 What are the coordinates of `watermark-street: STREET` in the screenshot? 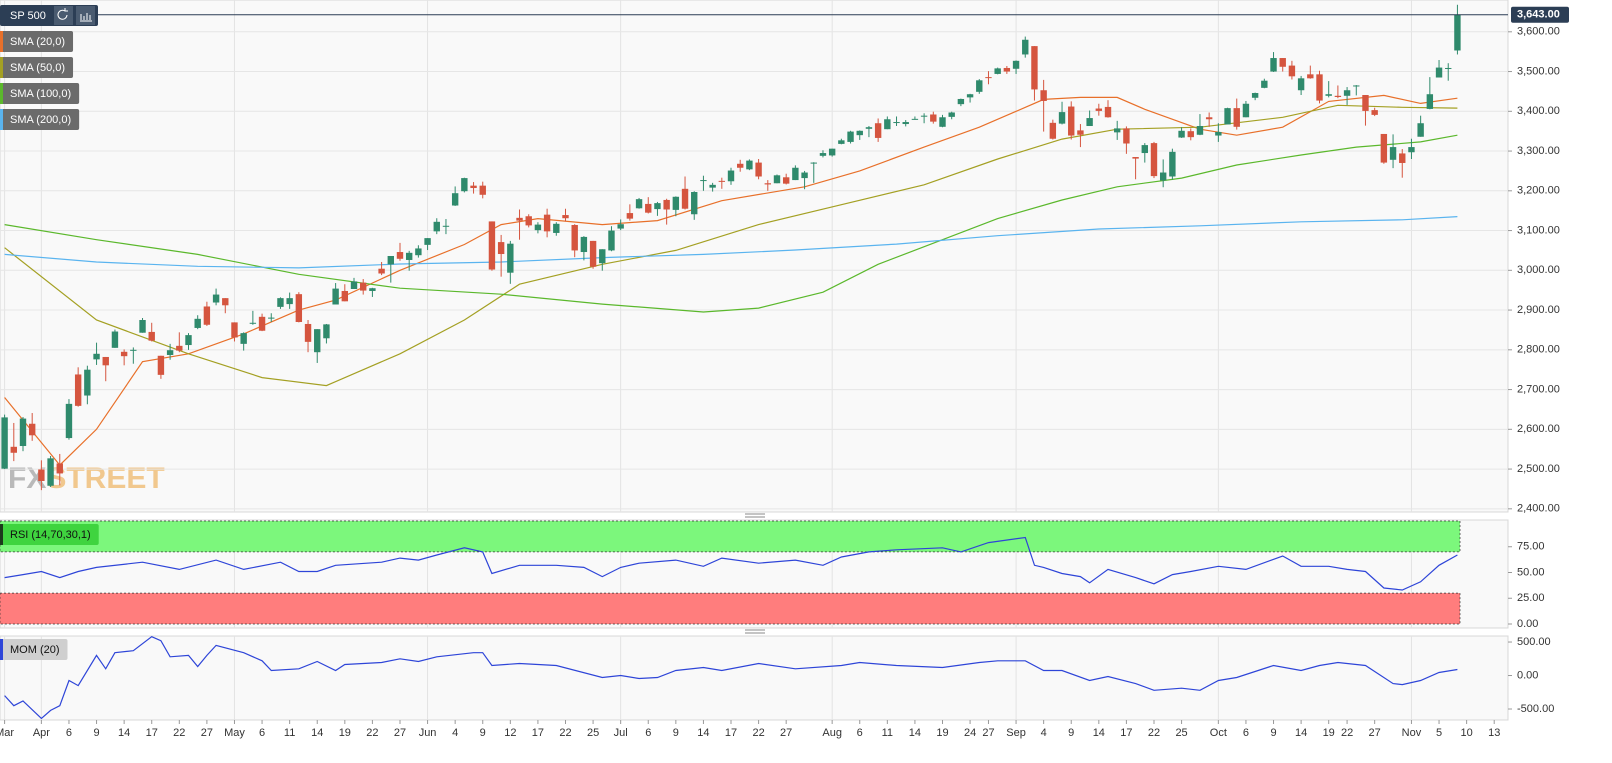 It's located at (105, 478).